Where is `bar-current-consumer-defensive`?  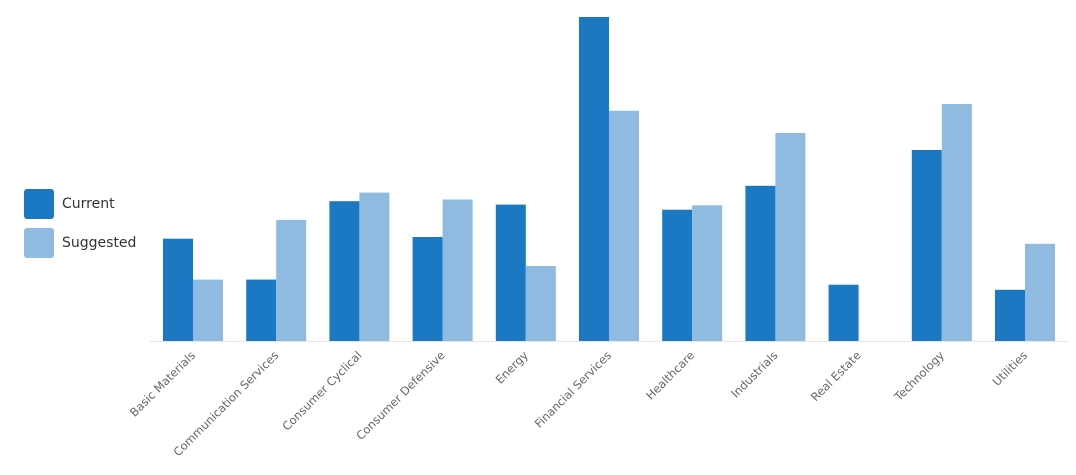
bar-current-consumer-defensive is located at coordinates (427, 289).